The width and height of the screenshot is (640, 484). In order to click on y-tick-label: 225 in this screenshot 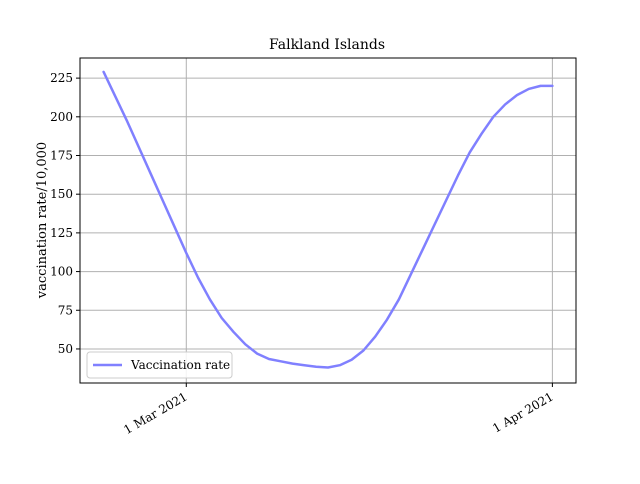, I will do `click(61, 78)`.